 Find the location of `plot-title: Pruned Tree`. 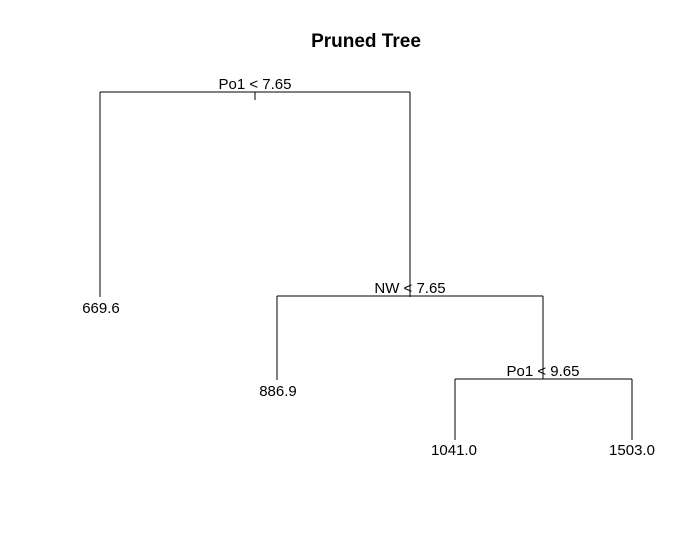

plot-title: Pruned Tree is located at coordinates (366, 41).